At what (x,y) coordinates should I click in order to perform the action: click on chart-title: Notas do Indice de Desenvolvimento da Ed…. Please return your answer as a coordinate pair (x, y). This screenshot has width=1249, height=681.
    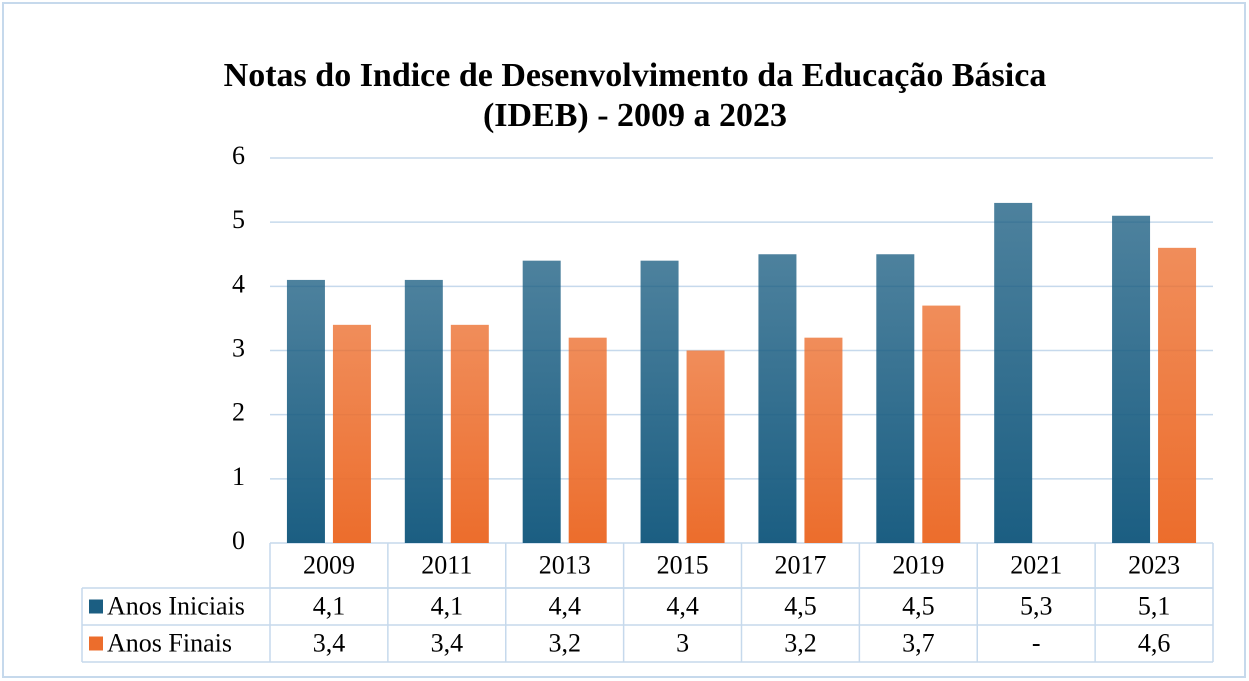
    Looking at the image, I should click on (635, 75).